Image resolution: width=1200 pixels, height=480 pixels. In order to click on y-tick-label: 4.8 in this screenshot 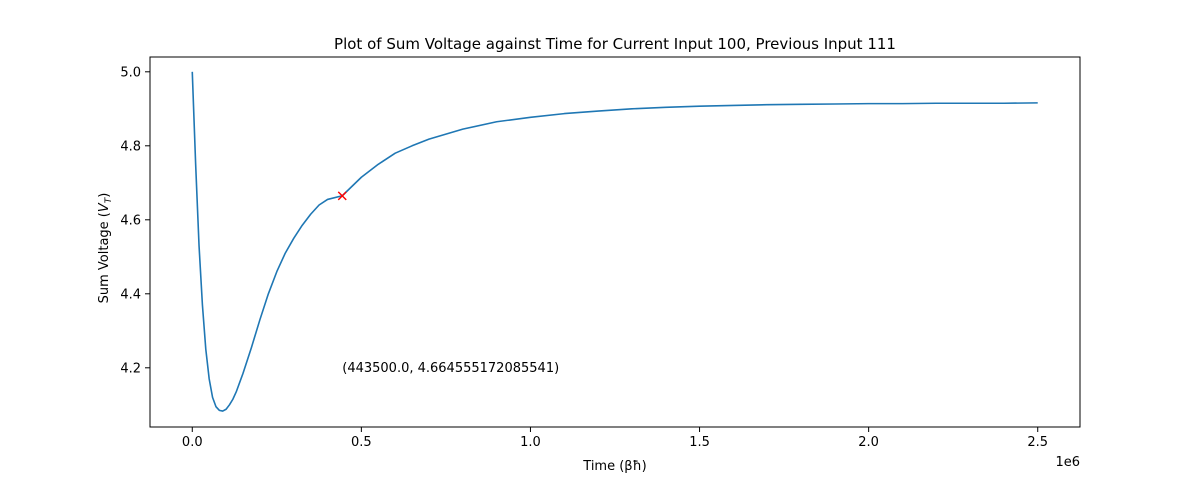, I will do `click(130, 146)`.